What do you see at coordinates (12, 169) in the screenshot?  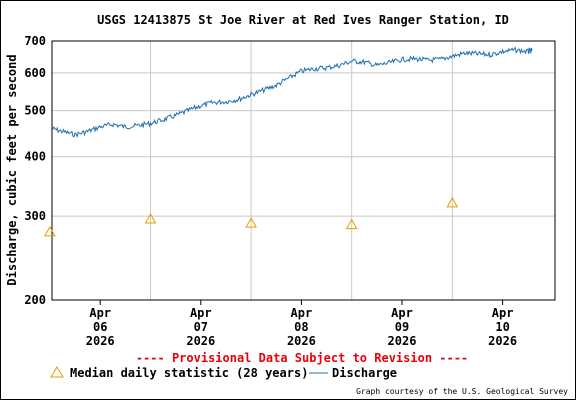 I see `y-axis-label: Discharge, cubic feet per second` at bounding box center [12, 169].